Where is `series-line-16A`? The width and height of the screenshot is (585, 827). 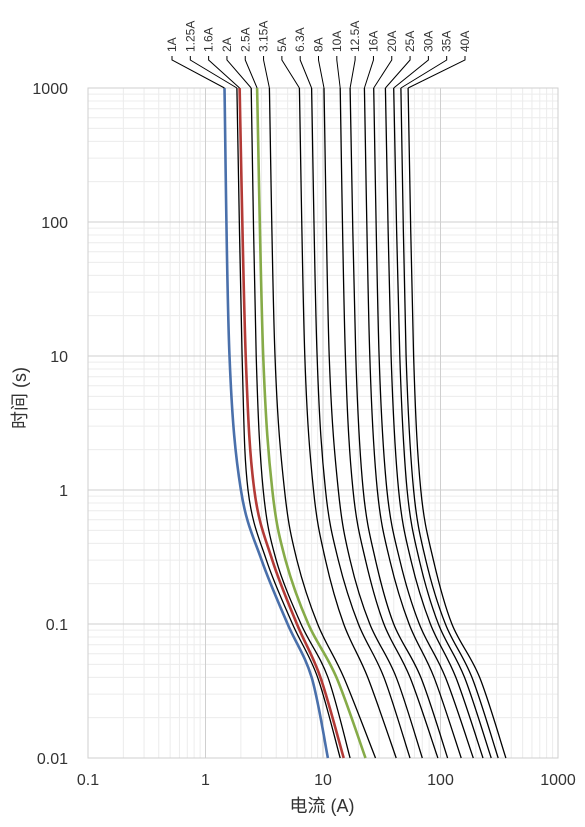
series-line-16A is located at coordinates (412, 423).